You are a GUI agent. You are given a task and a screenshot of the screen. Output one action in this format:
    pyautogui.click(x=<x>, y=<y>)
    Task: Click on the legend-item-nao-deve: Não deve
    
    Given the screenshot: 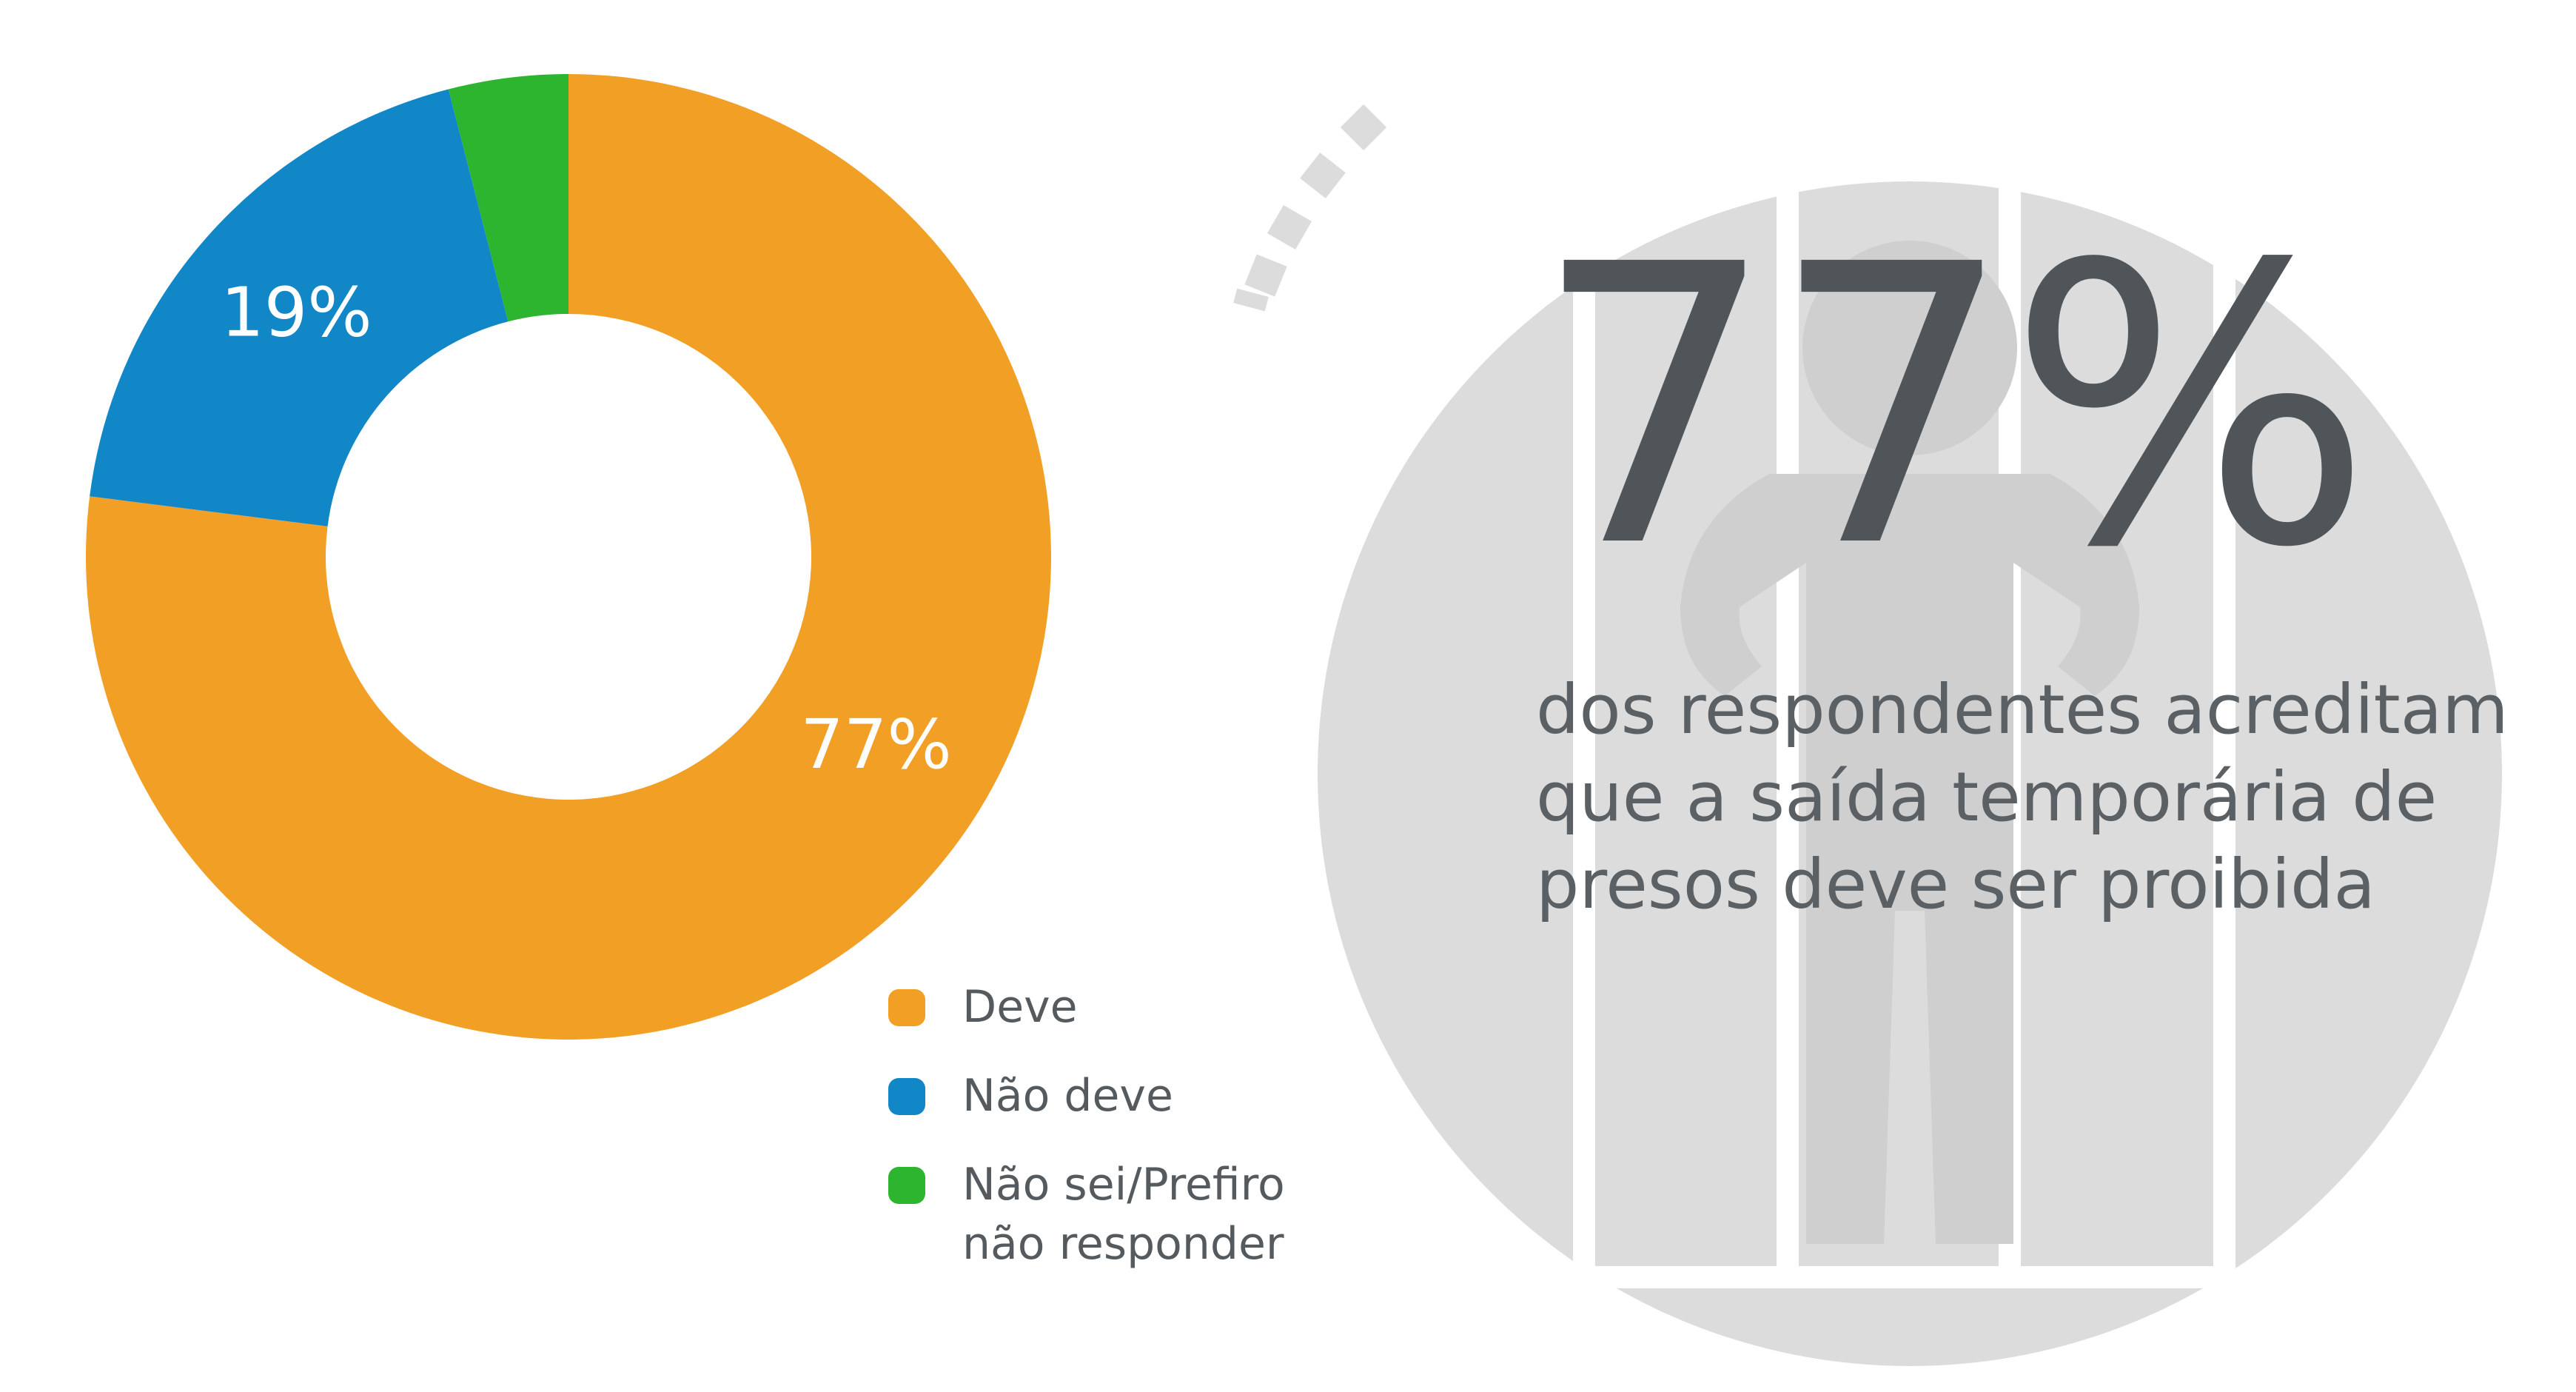 What is the action you would take?
    pyautogui.click(x=1117, y=1095)
    